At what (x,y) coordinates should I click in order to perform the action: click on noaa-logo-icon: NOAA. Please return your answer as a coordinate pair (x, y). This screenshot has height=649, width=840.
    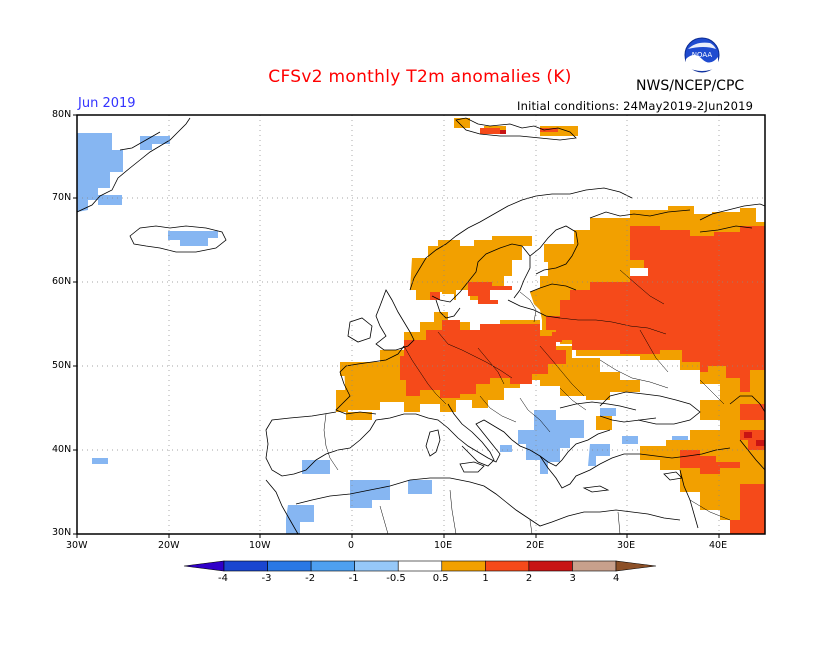
    Looking at the image, I should click on (702, 55).